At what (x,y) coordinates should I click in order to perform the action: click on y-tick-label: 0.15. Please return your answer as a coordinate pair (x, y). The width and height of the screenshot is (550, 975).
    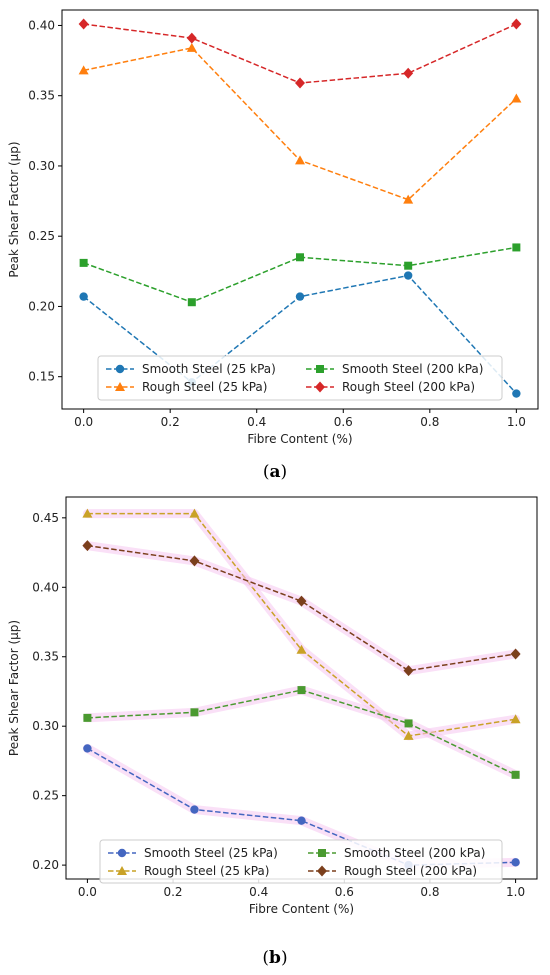
    Looking at the image, I should click on (41, 377).